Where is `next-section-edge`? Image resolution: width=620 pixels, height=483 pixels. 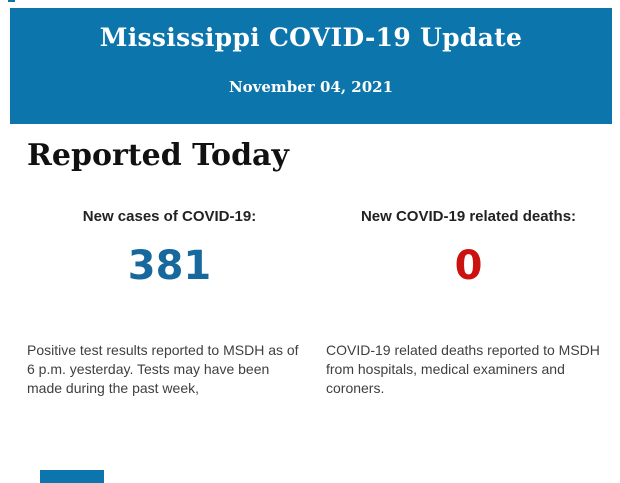 next-section-edge is located at coordinates (72, 476).